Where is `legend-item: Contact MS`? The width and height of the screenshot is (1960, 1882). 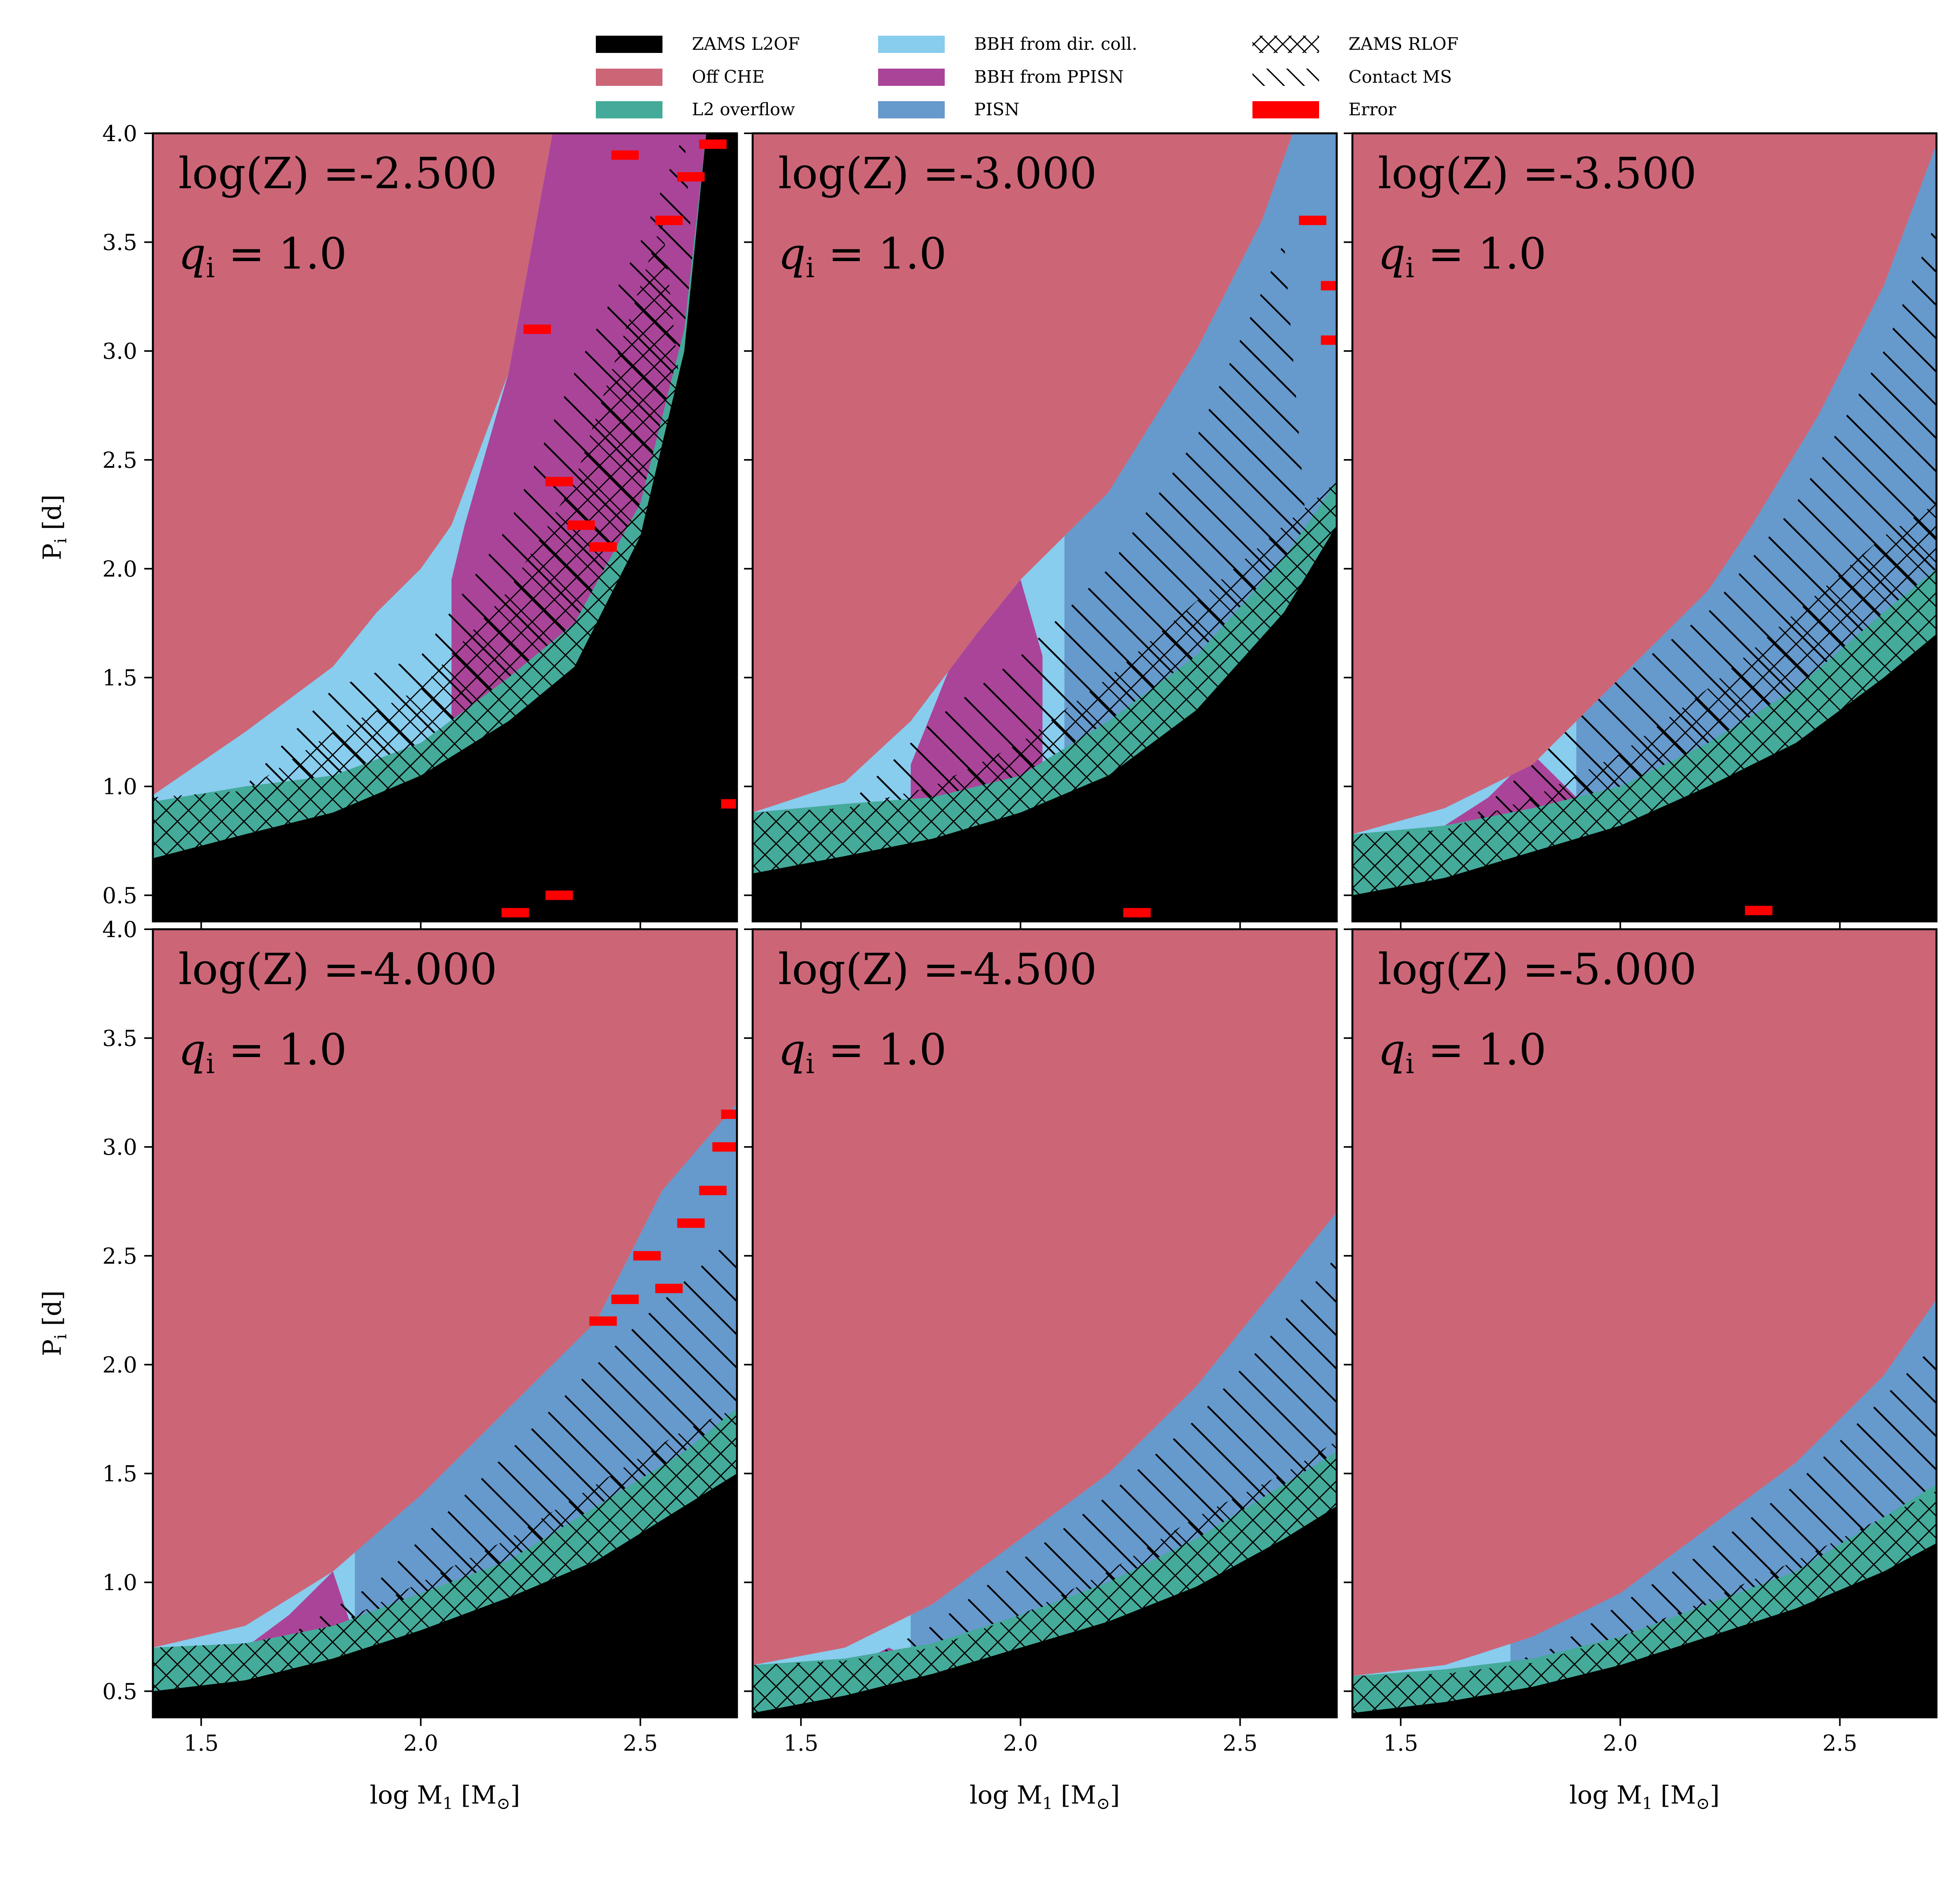
legend-item: Contact MS is located at coordinates (1352, 77).